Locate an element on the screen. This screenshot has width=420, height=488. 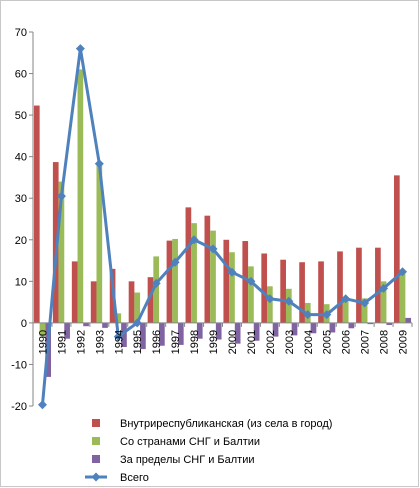
total-point-2007 is located at coordinates (365, 303).